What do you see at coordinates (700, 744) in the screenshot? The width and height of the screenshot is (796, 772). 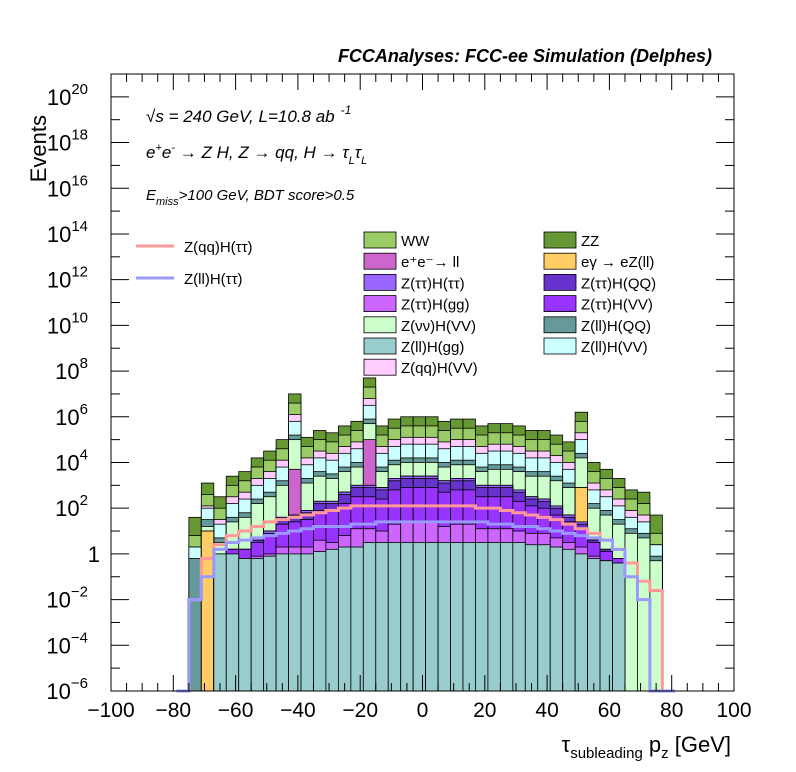 I see `x-axis-unit: [GeV]` at bounding box center [700, 744].